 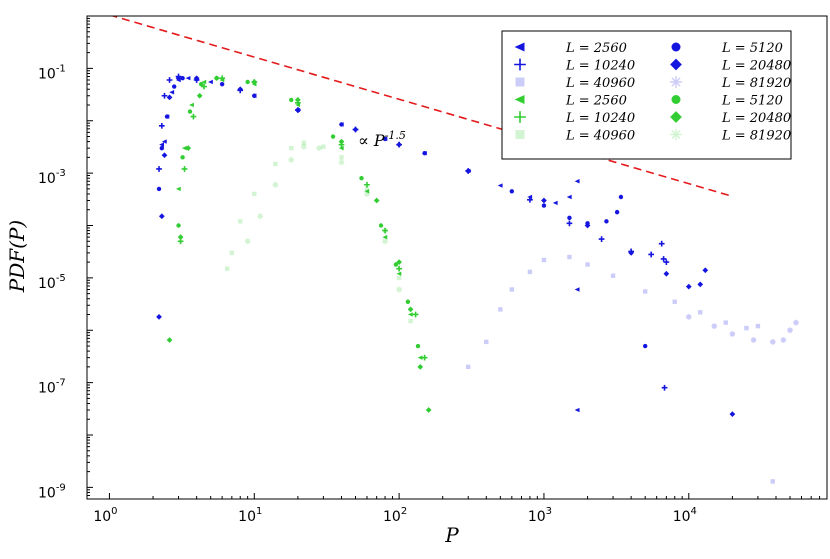 I want to click on legend-label: L = 2560, so click(x=596, y=101).